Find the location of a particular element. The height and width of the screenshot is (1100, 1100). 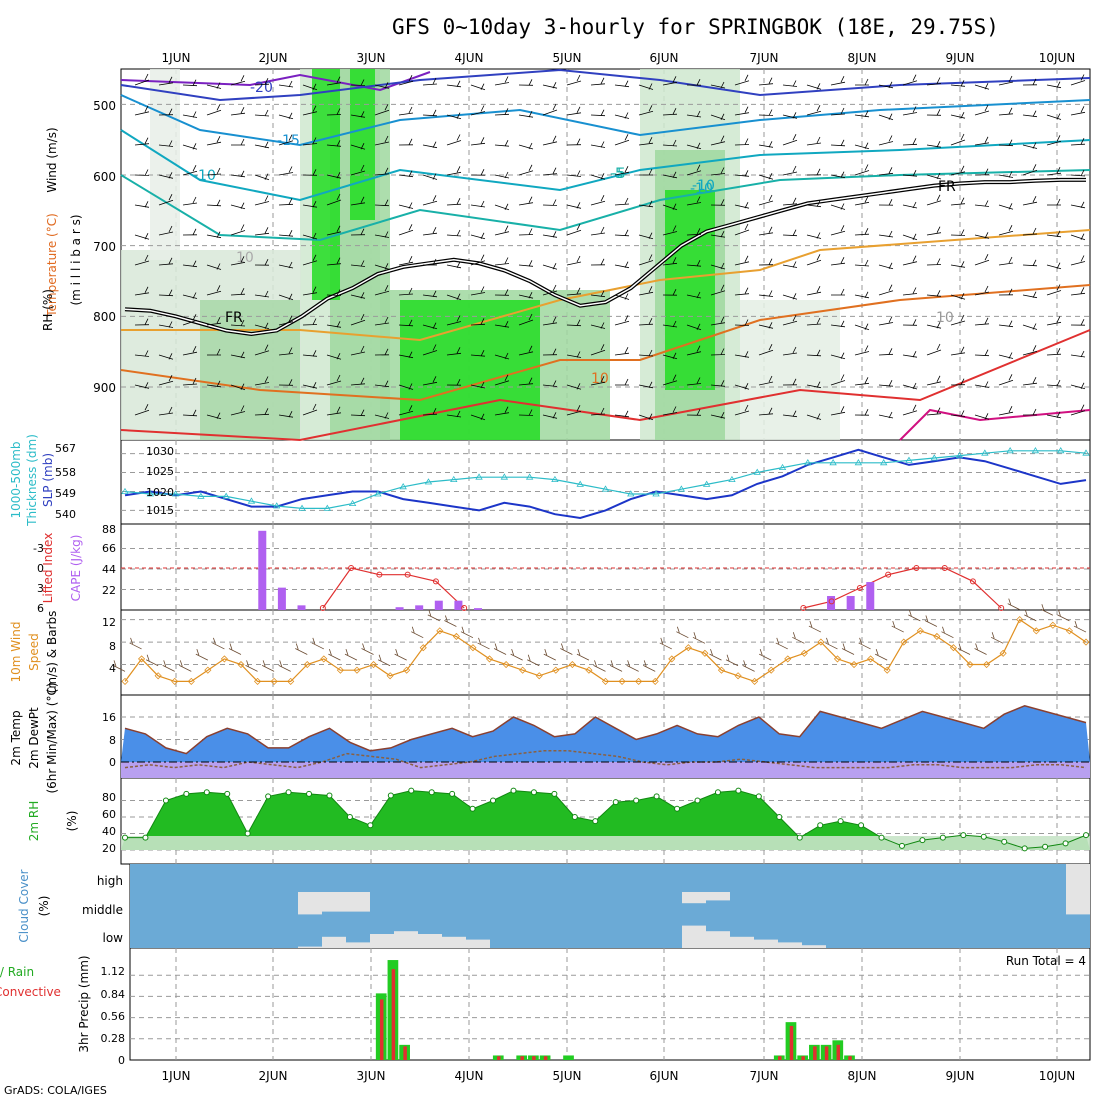

cloud-background is located at coordinates (610, 906).